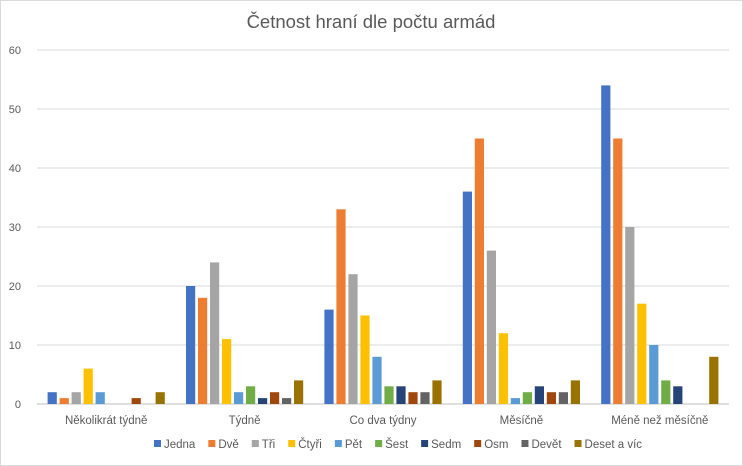  Describe the element at coordinates (268, 445) in the screenshot. I see `legend-label: Tři` at that location.